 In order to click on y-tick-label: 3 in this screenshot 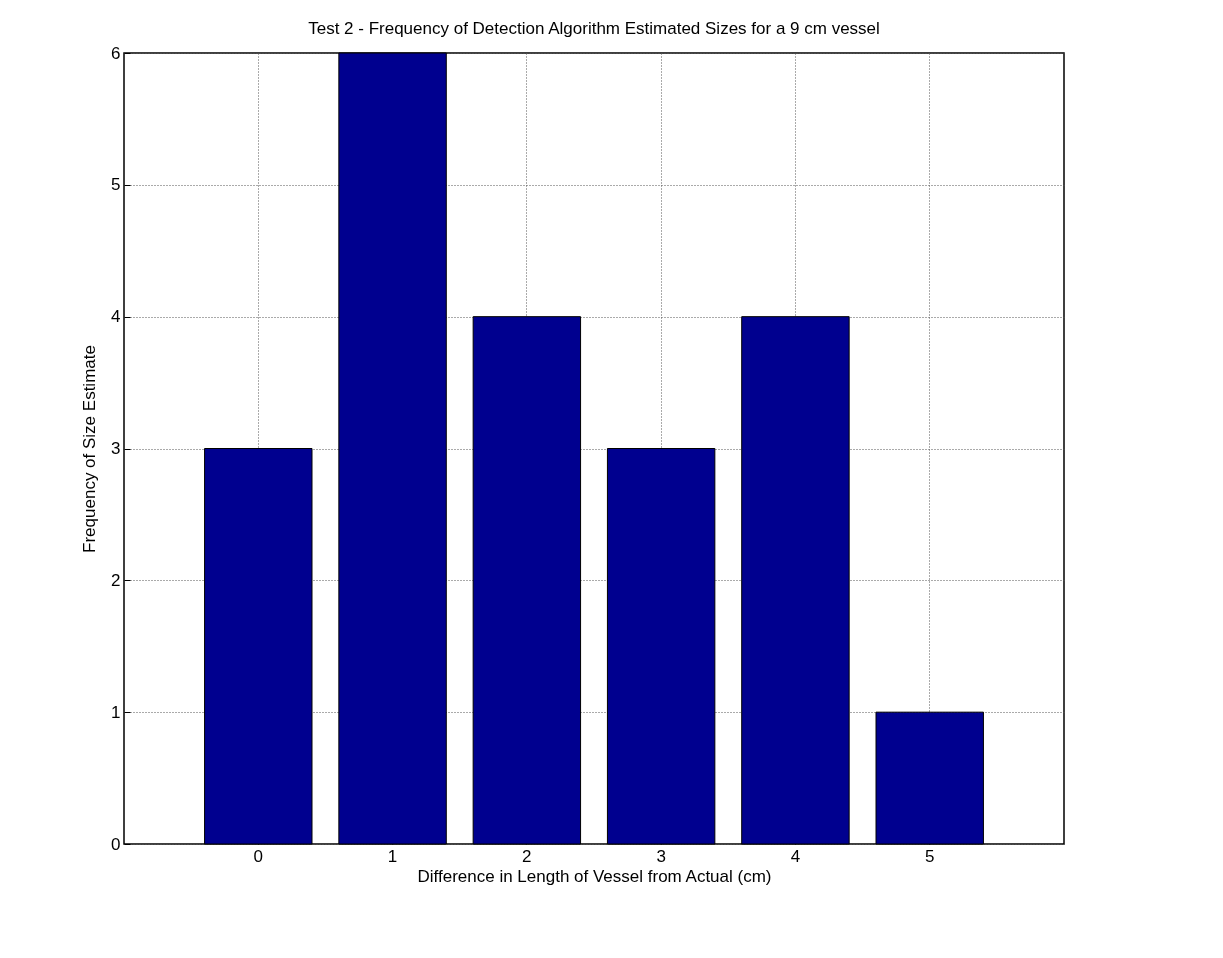, I will do `click(116, 448)`.